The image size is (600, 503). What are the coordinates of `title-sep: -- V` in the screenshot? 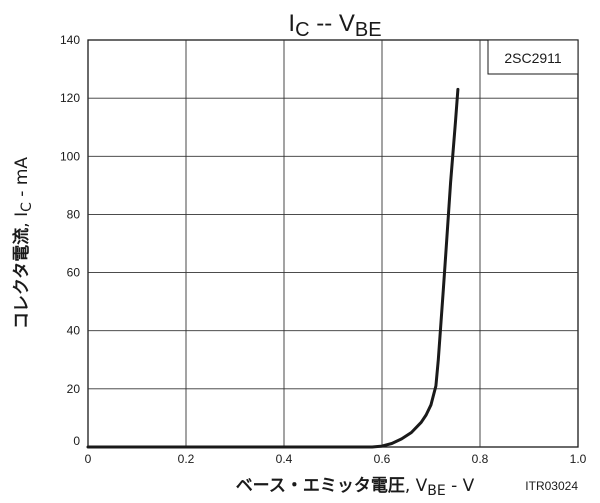 It's located at (332, 23).